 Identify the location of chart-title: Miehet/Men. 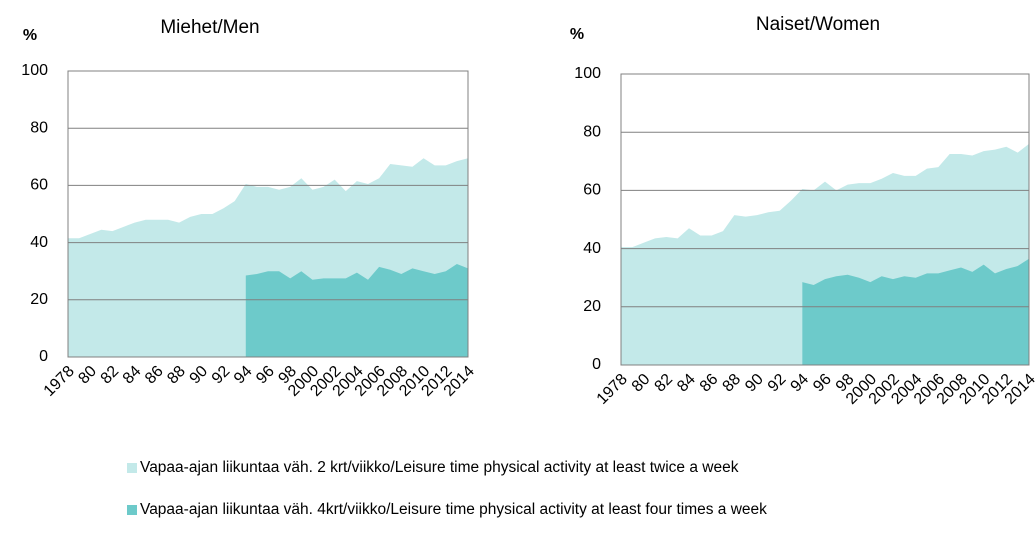
(209, 27).